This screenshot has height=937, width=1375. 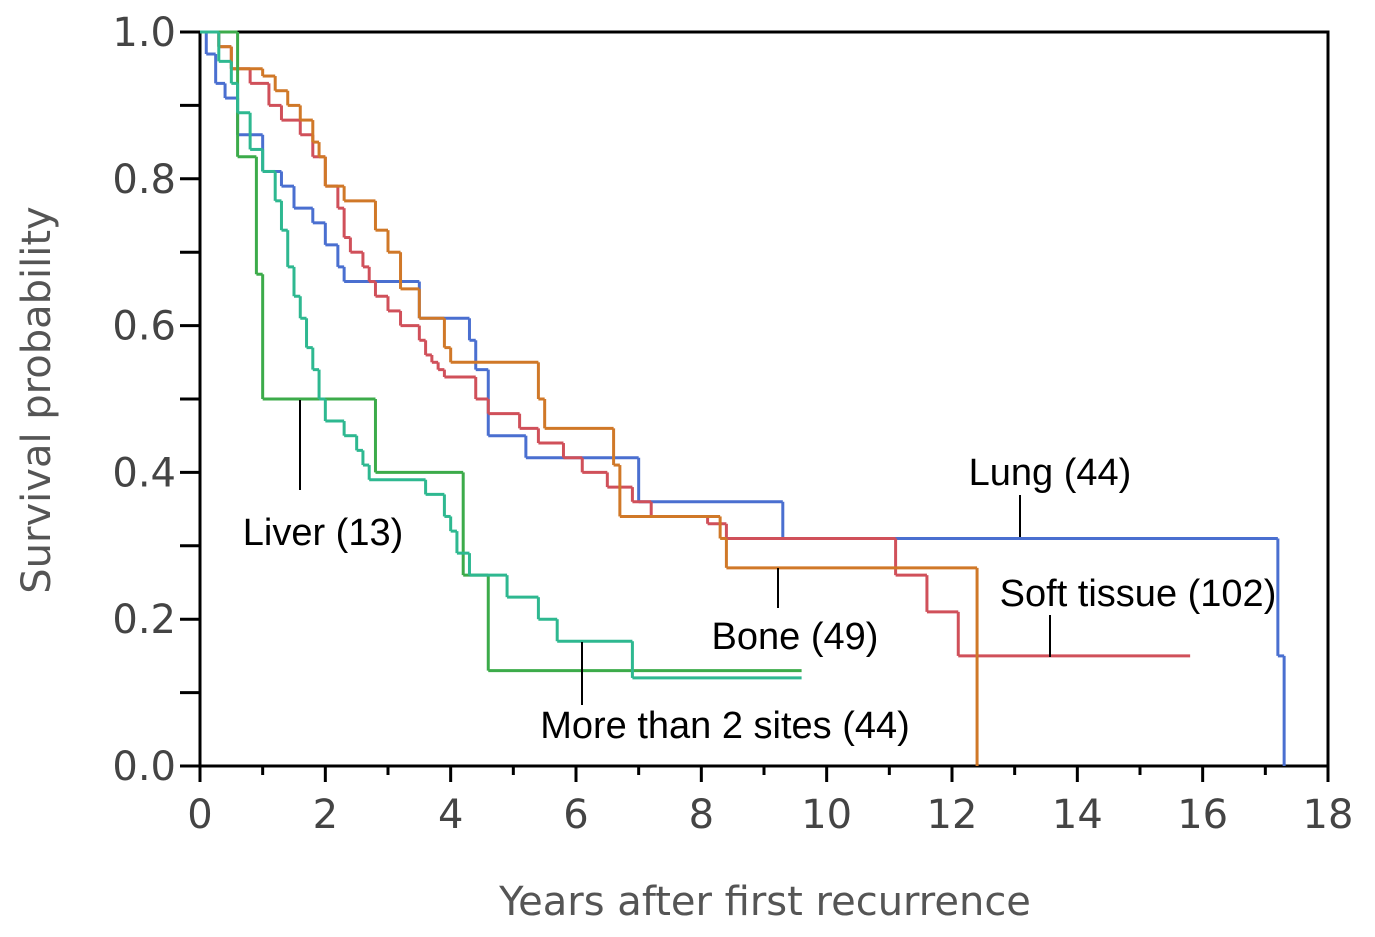 I want to click on x-tick-label: 14, so click(x=1077, y=815).